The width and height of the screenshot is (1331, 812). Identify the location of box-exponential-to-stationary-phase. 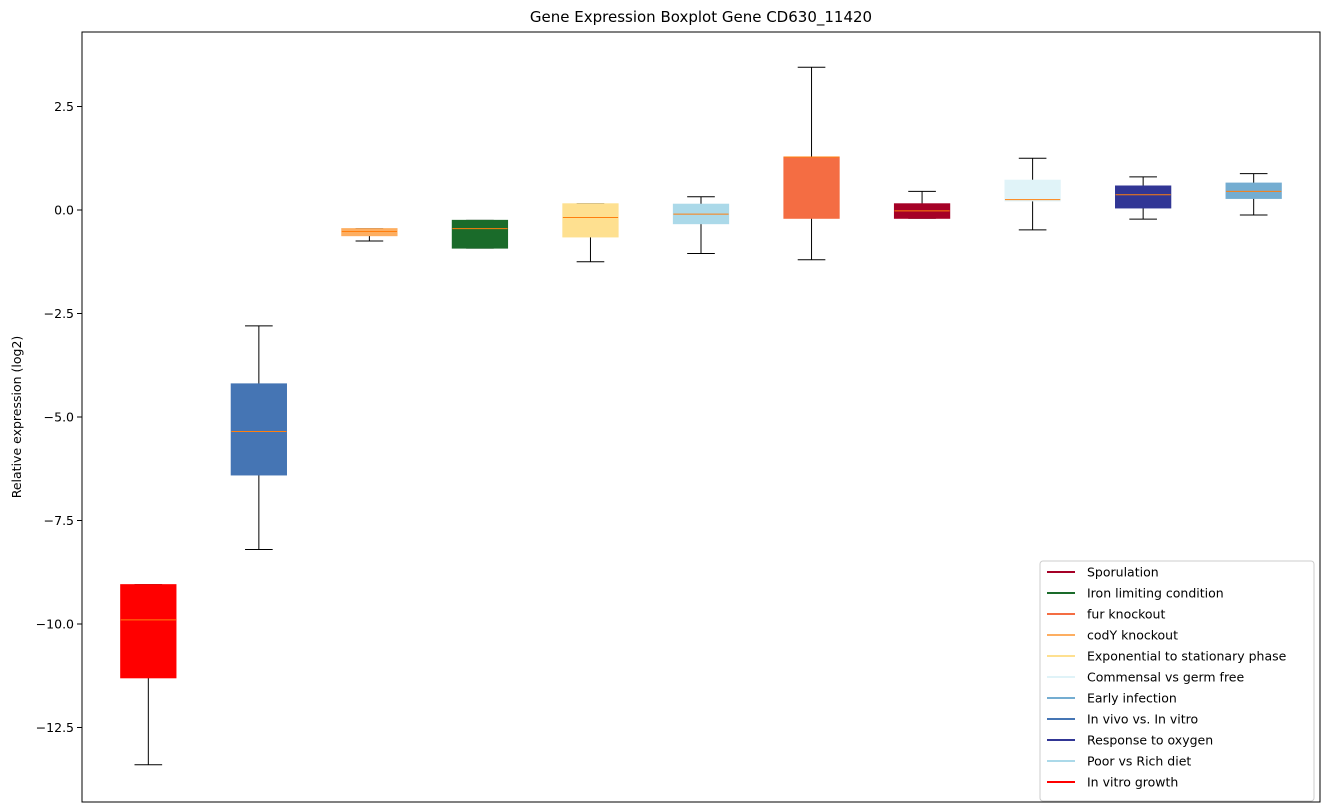
(590, 233).